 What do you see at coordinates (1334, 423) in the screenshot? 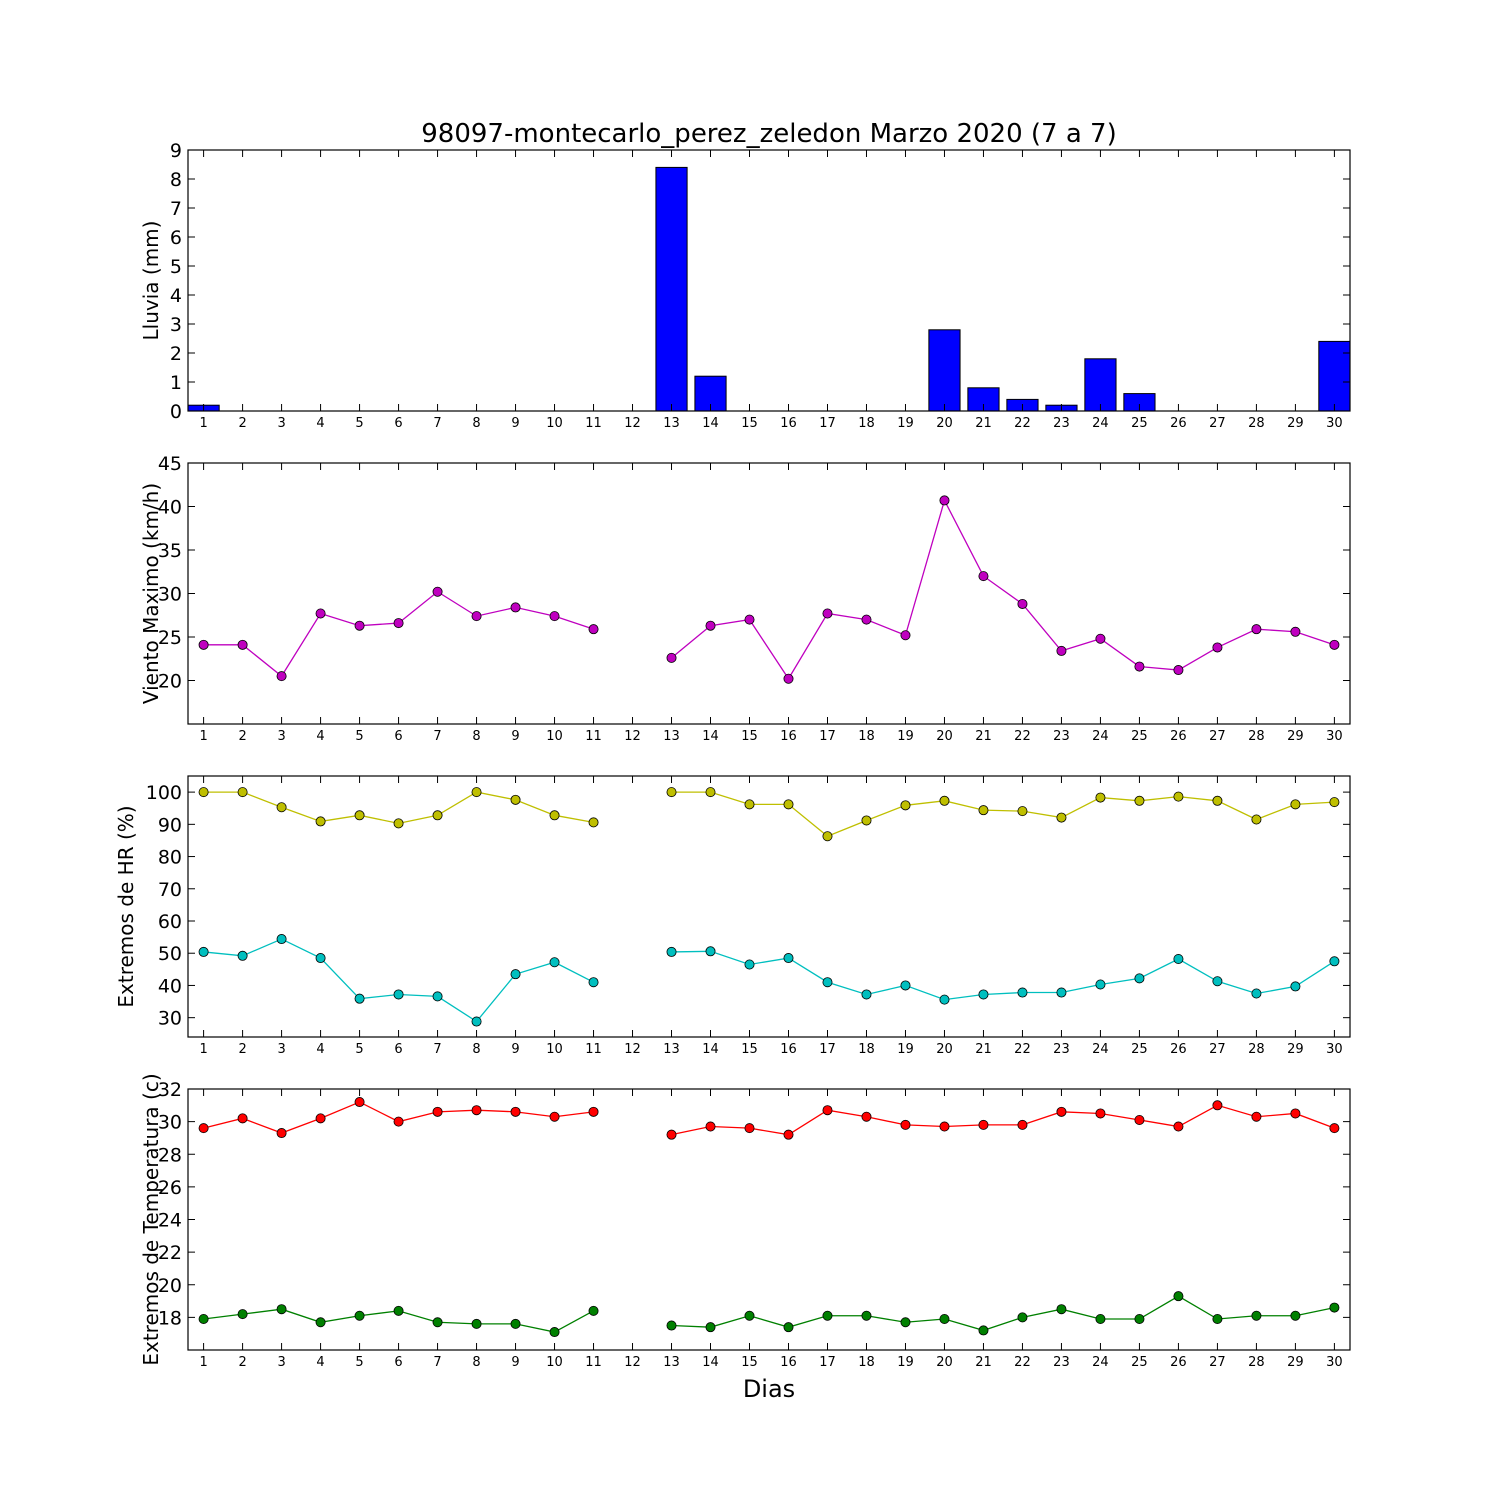
I see `x-tick-label: 30` at bounding box center [1334, 423].